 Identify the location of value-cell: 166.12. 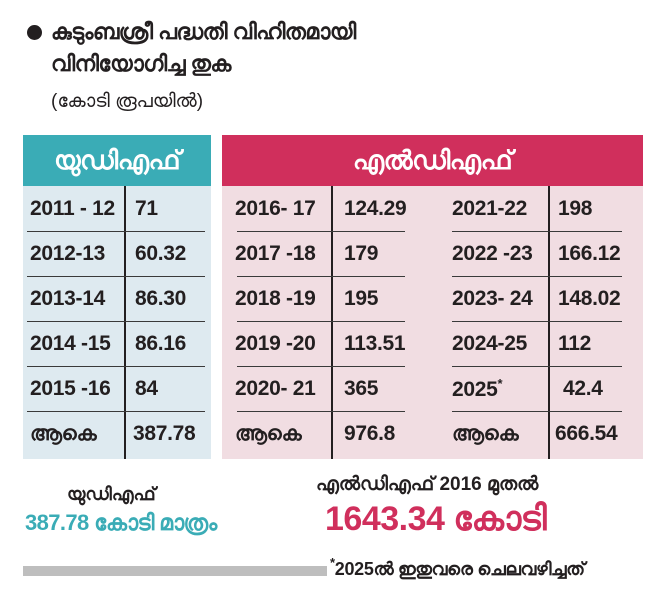
(589, 253).